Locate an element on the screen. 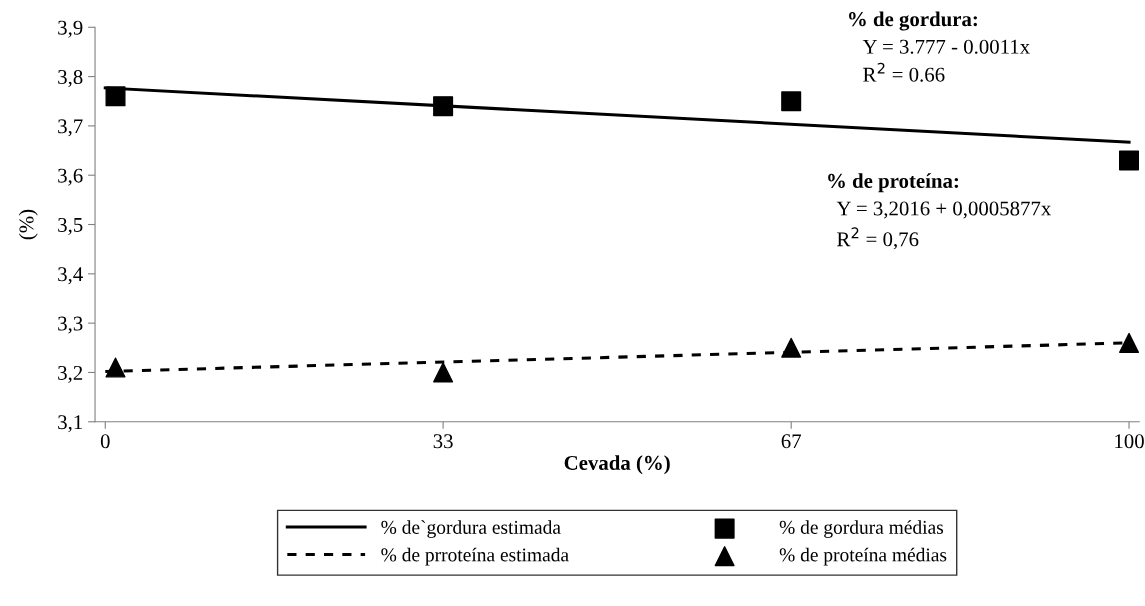 Image resolution: width=1145 pixels, height=606 pixels. y-tick-label: 3,1 is located at coordinates (70, 424).